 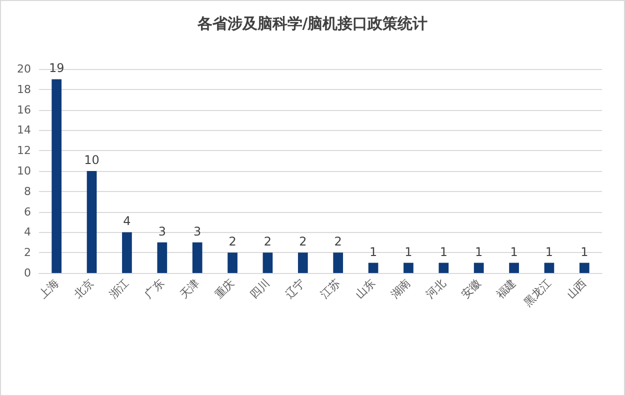 I want to click on x-tick-label: 山西, so click(x=577, y=289).